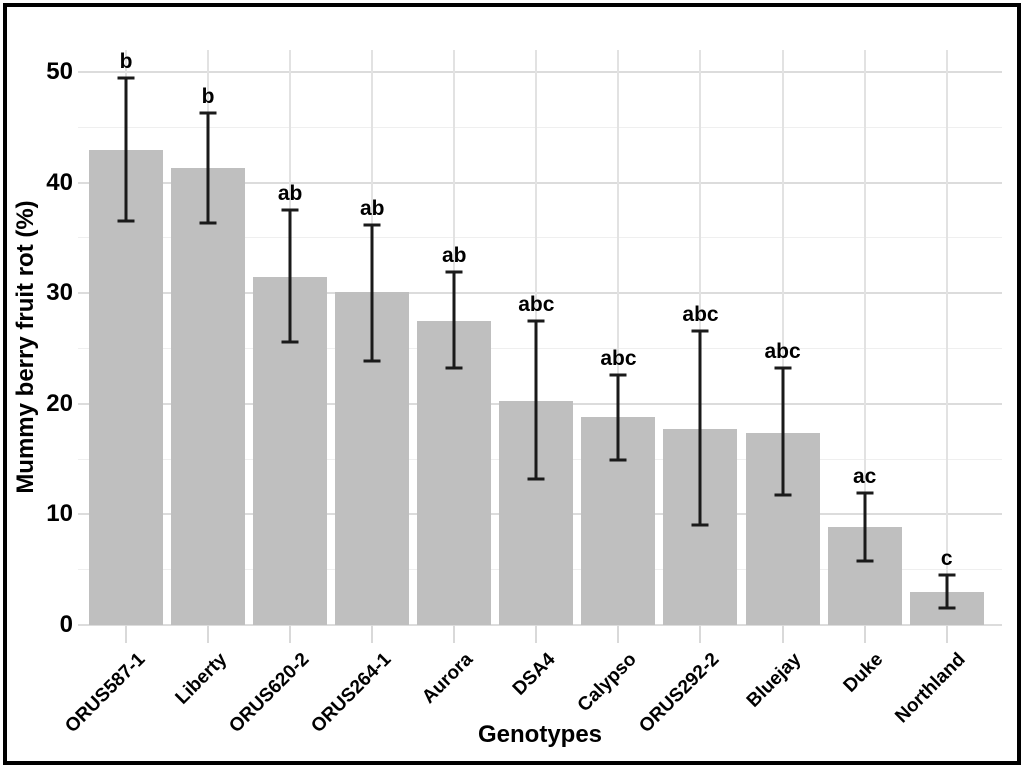 This screenshot has width=1024, height=768. Describe the element at coordinates (448, 678) in the screenshot. I see `x-tick-label: Aurora` at that location.